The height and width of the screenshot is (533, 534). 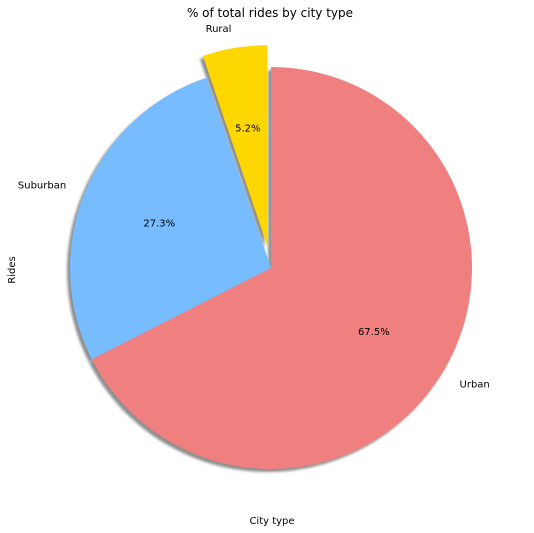 What do you see at coordinates (270, 13) in the screenshot?
I see `chart-title: % of total rides by city type` at bounding box center [270, 13].